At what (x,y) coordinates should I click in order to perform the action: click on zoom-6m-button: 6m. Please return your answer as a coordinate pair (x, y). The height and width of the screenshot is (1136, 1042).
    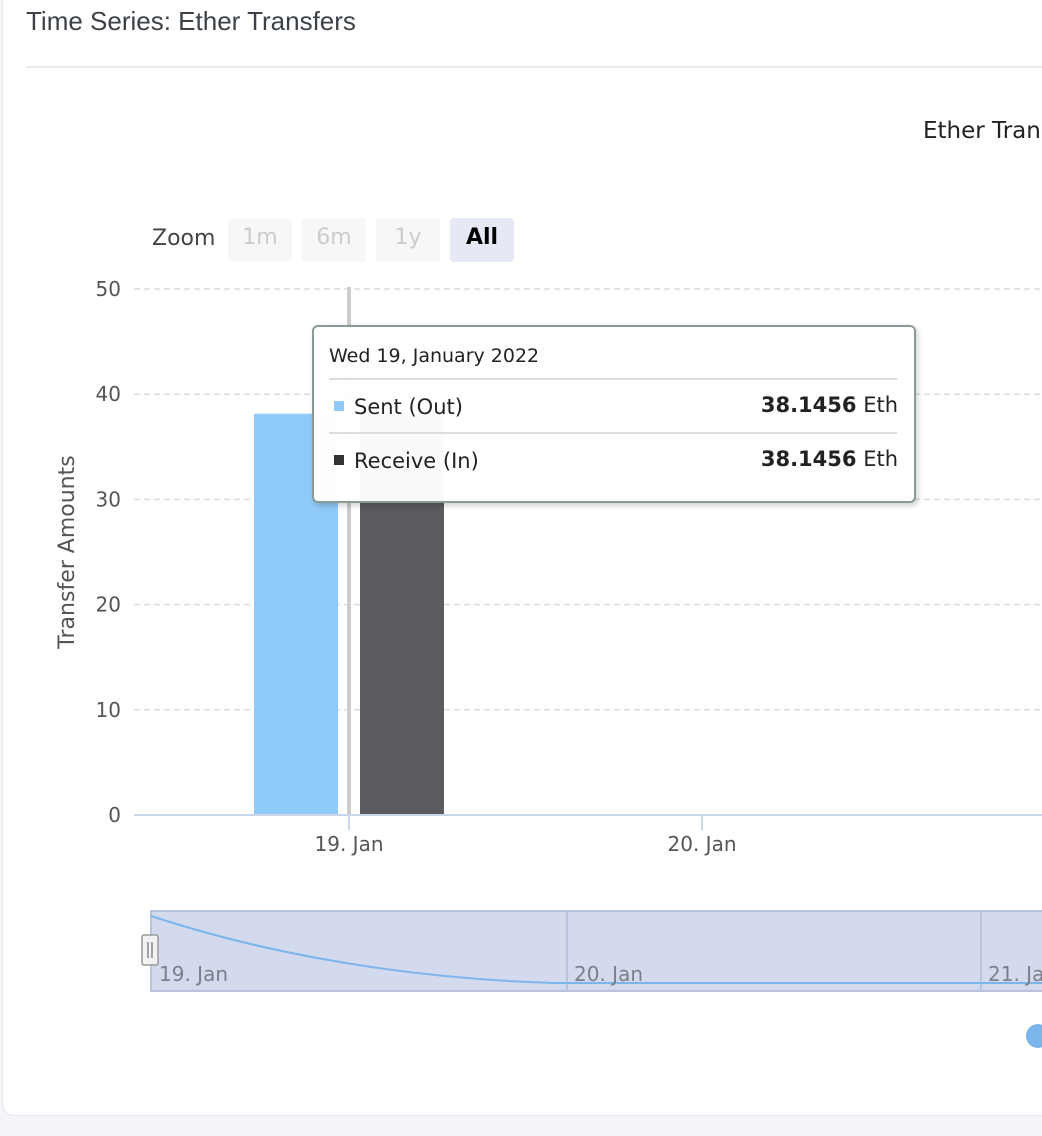
    Looking at the image, I should click on (334, 240).